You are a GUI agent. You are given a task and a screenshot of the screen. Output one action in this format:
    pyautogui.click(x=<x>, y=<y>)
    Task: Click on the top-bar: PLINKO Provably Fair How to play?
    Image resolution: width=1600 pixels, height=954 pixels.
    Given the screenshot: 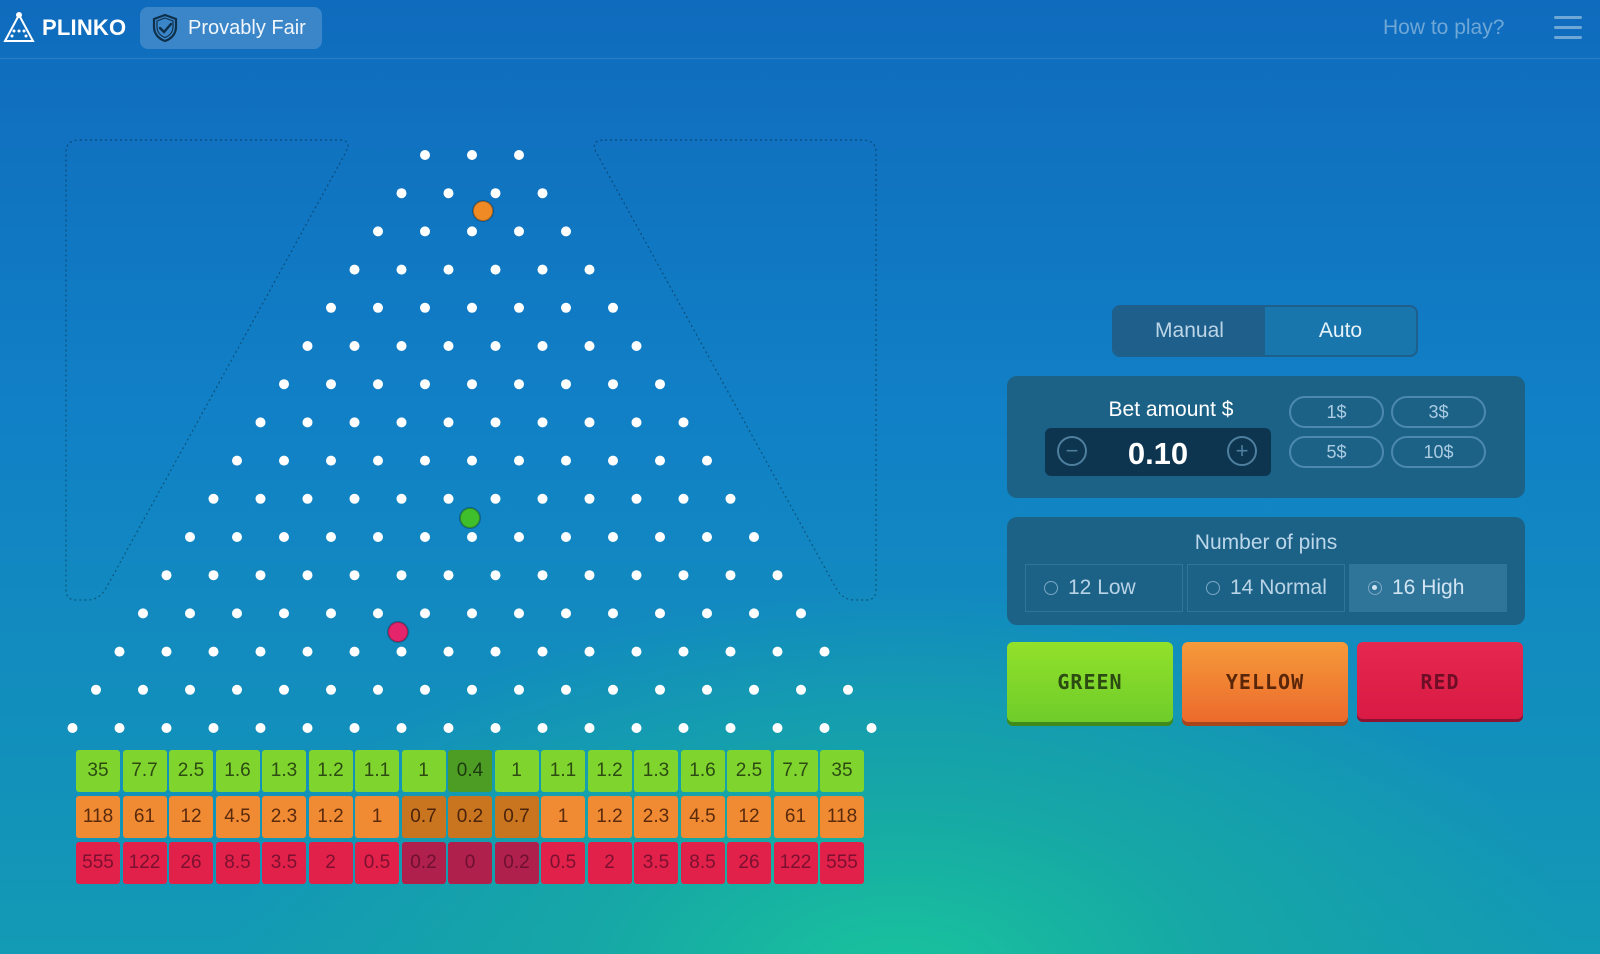 What is the action you would take?
    pyautogui.click(x=800, y=29)
    